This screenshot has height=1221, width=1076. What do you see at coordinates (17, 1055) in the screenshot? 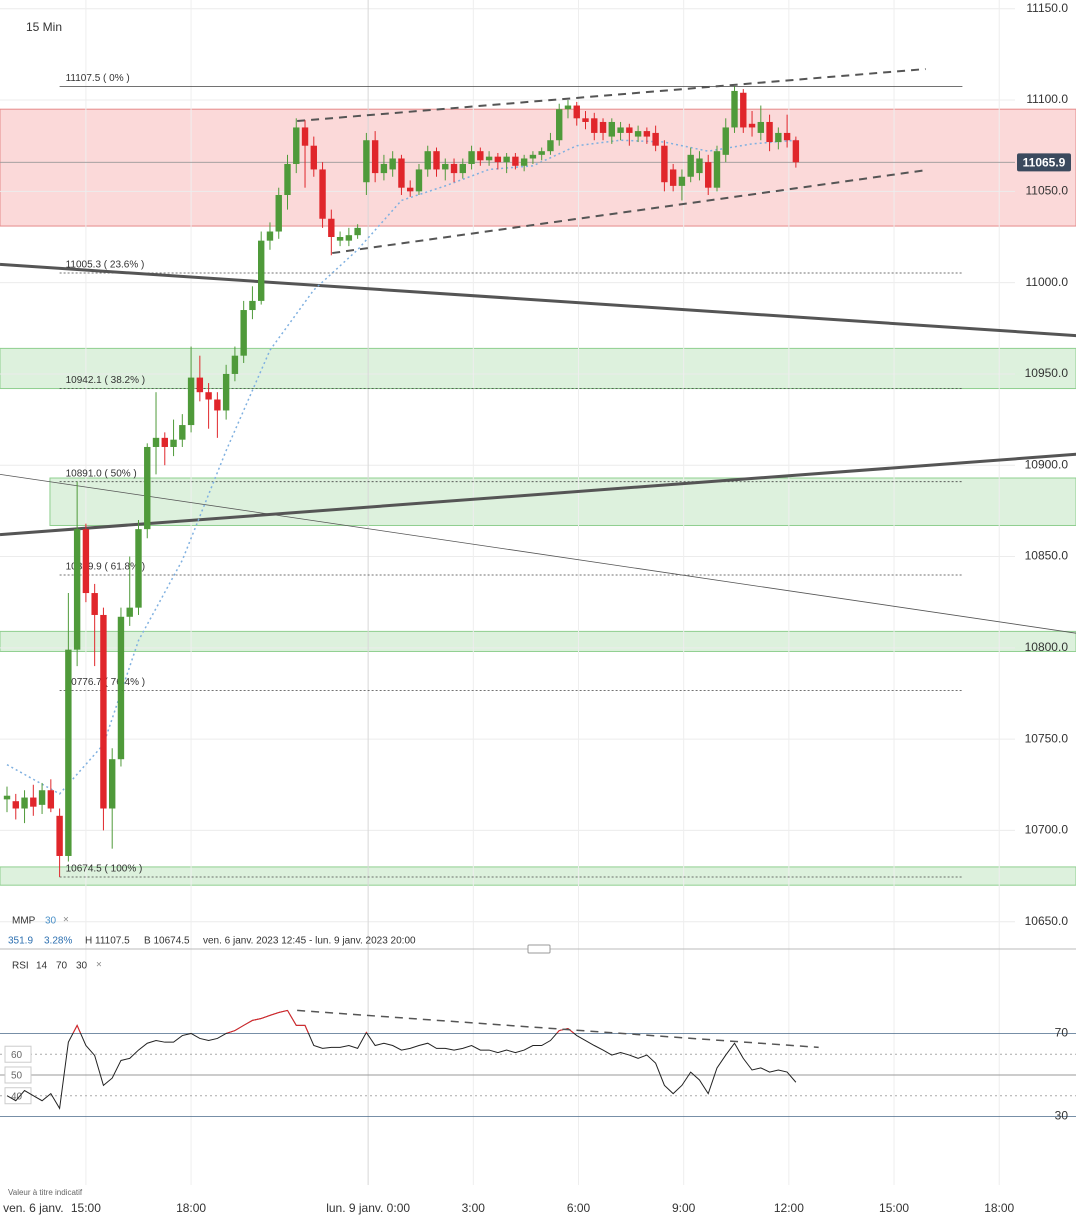
I see `rsi-level-label: 60` at bounding box center [17, 1055].